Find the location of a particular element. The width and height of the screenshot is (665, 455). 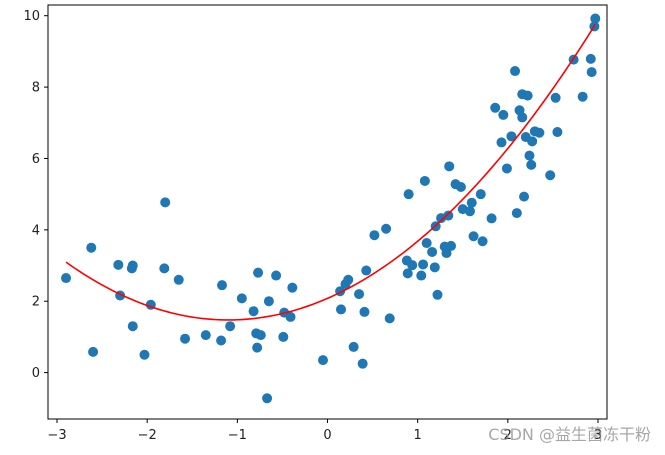

x-tick-label-5: 2 is located at coordinates (508, 435).